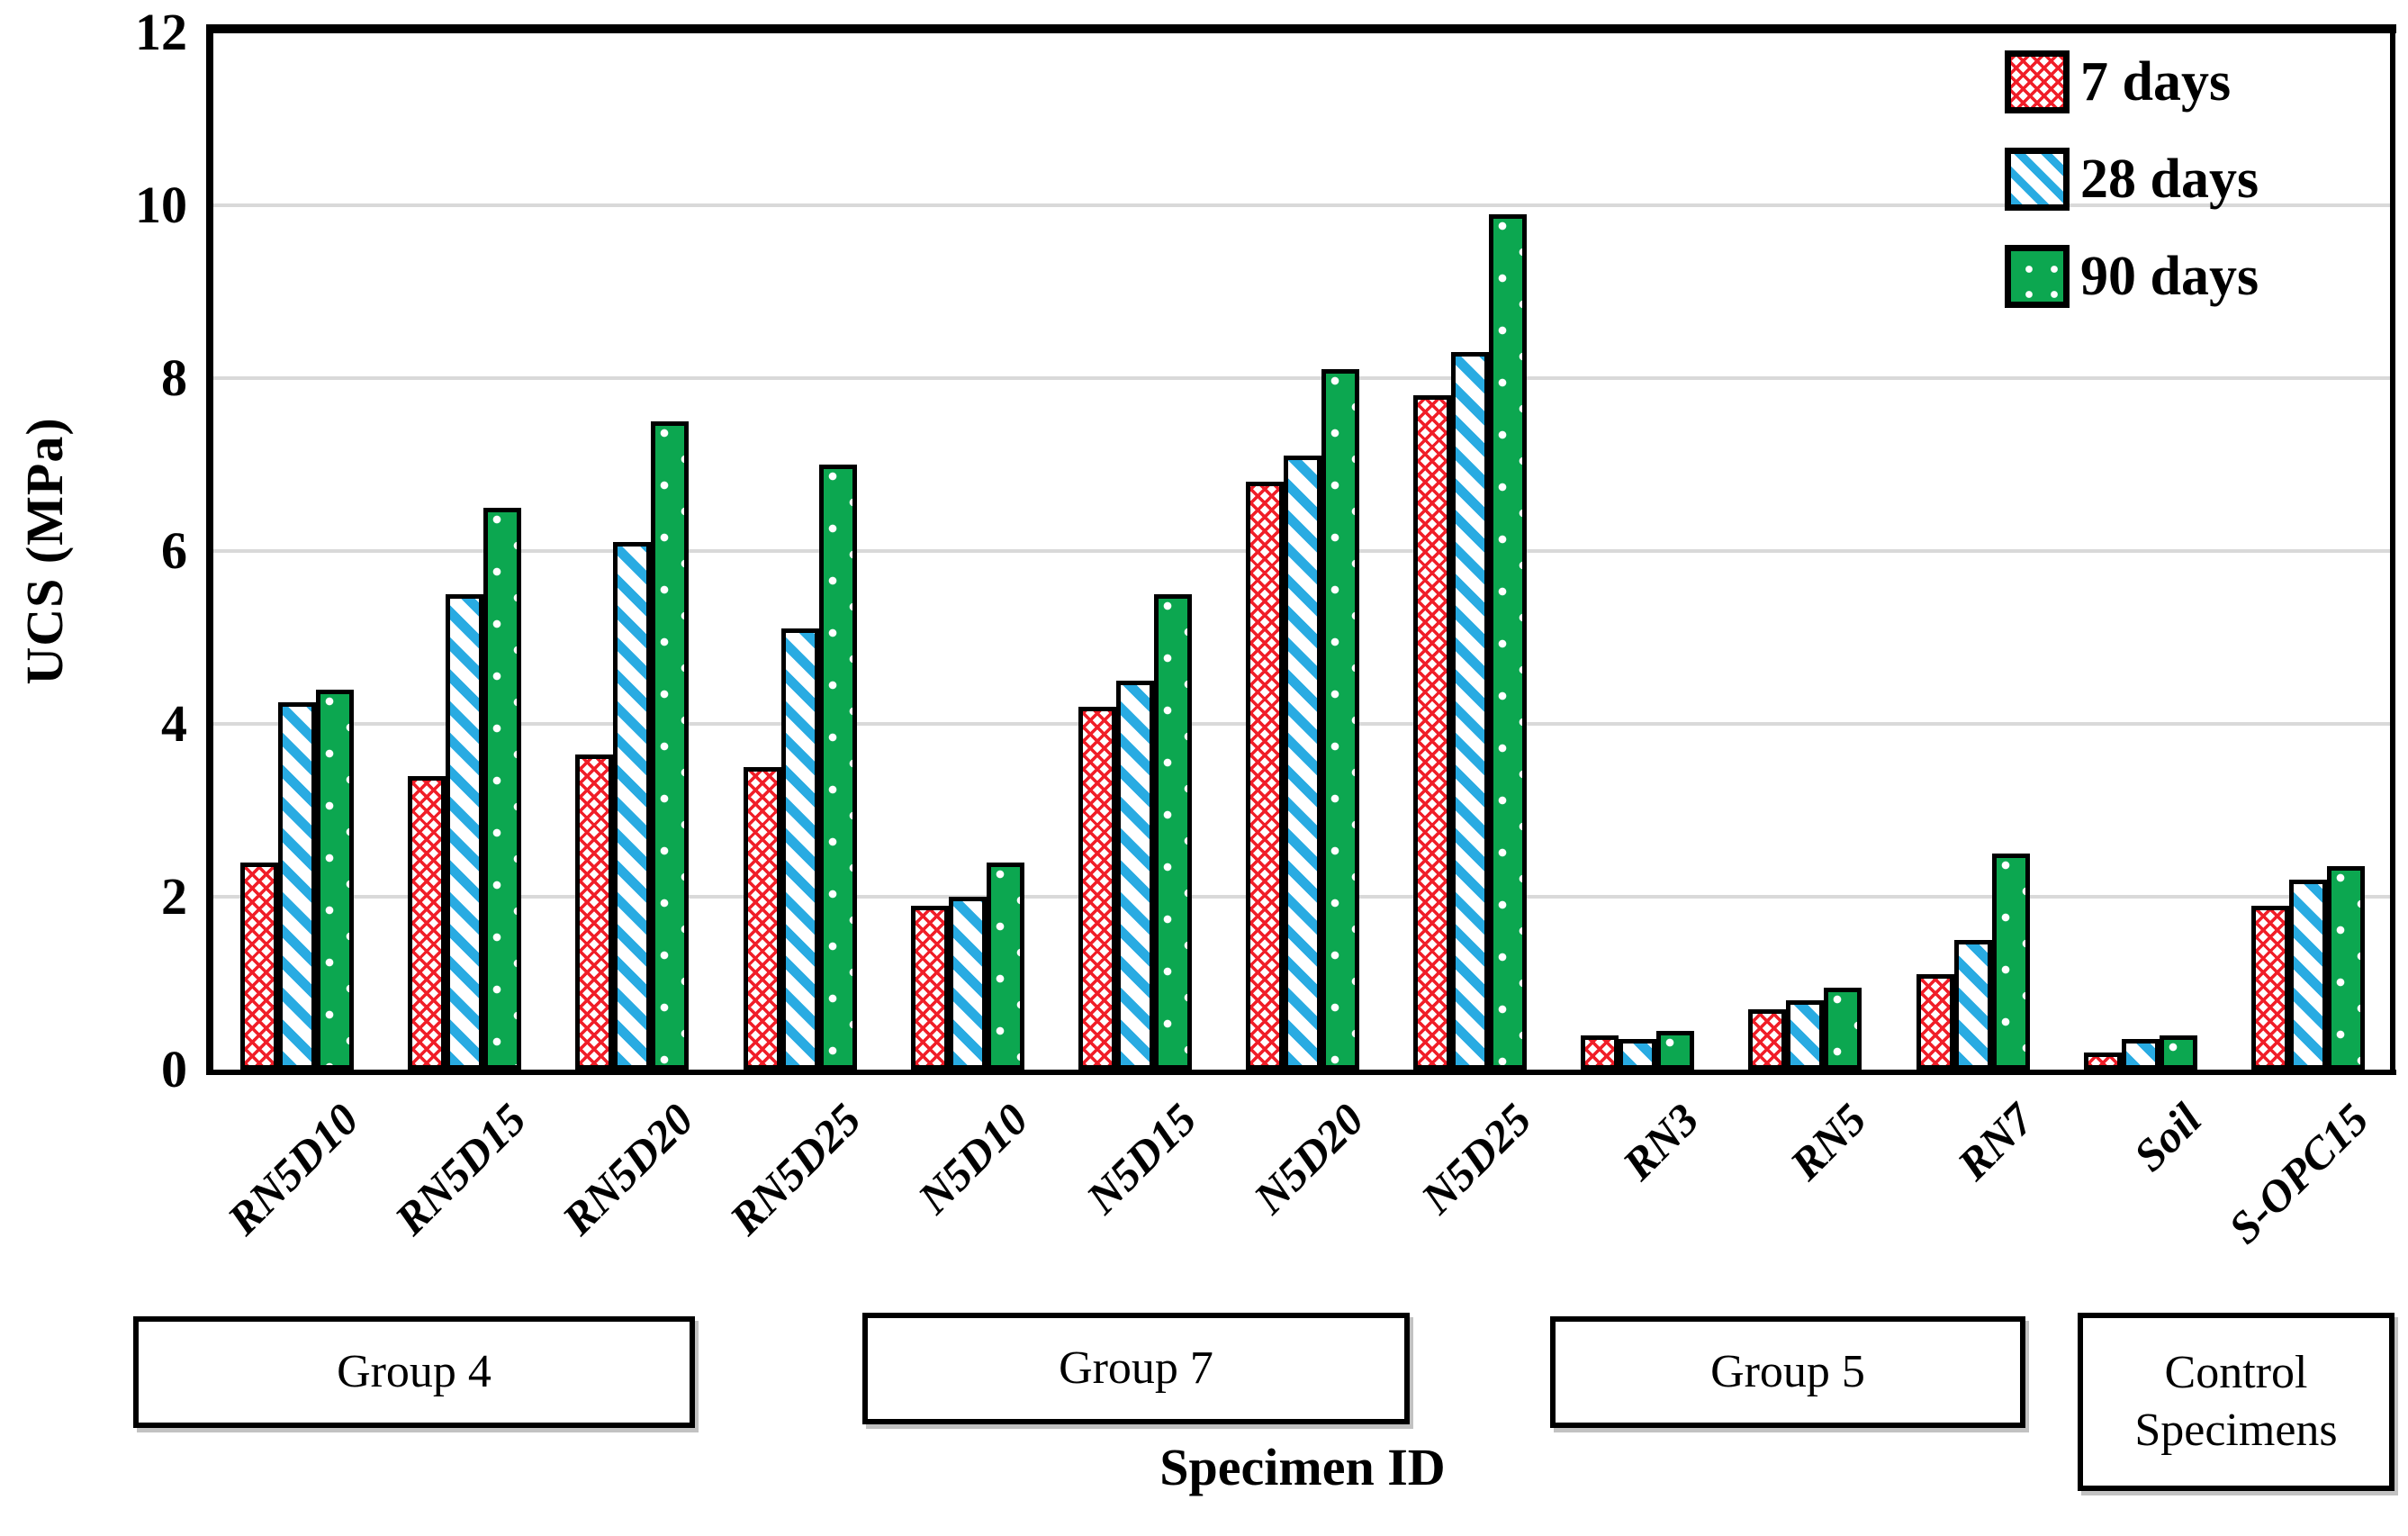 This screenshot has height=1536, width=2408. Describe the element at coordinates (1509, 641) in the screenshot. I see `bar-N5D25-90-days` at that location.